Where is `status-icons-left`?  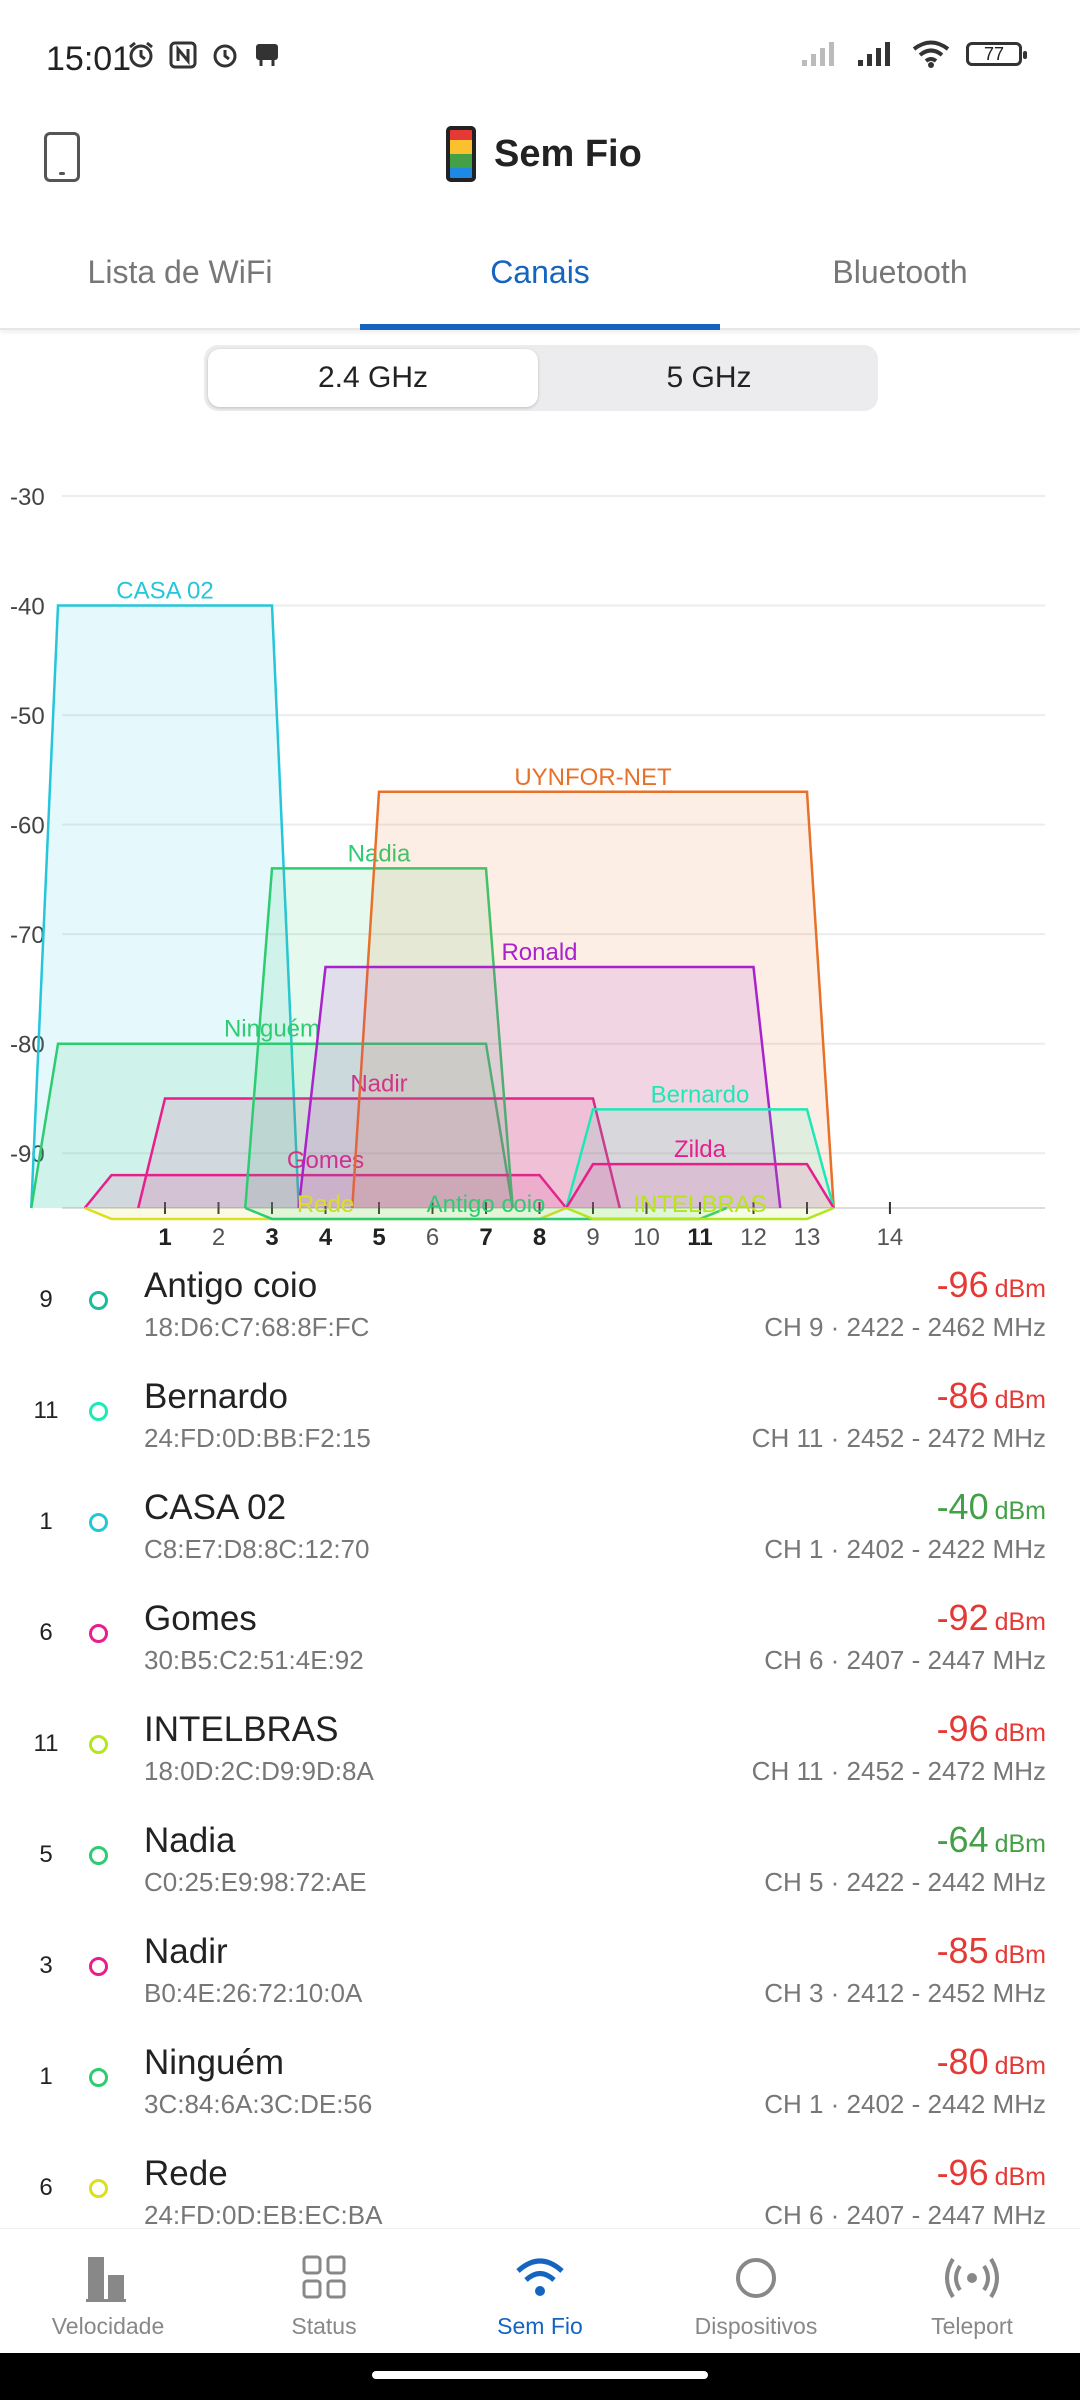 status-icons-left is located at coordinates (204, 55).